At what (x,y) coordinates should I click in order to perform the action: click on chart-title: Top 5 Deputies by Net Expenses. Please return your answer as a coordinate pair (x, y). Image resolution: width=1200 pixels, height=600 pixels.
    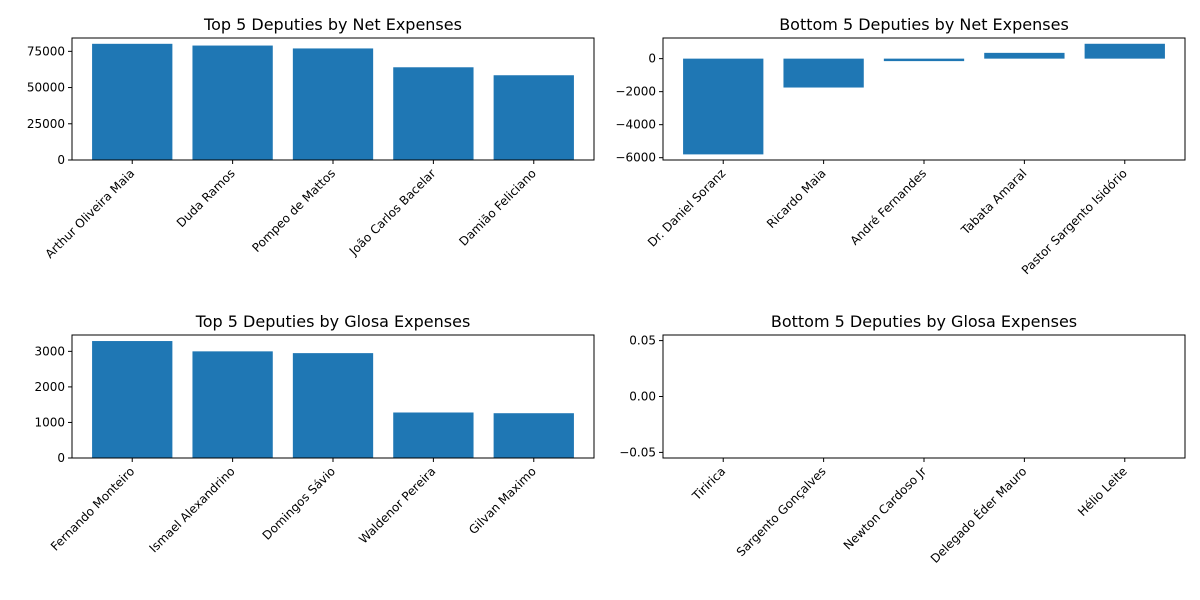
    Looking at the image, I should click on (332, 24).